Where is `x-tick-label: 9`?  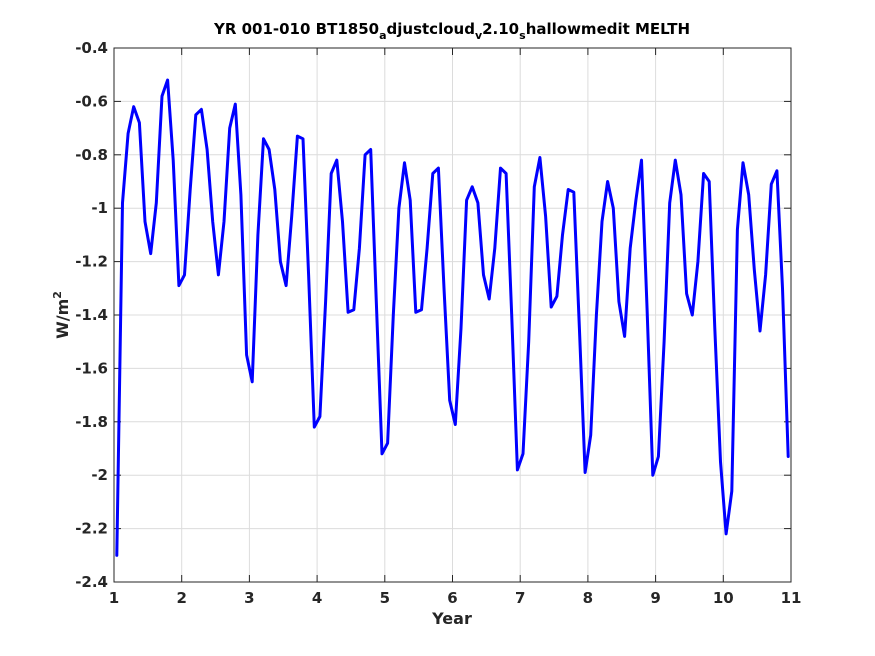
x-tick-label: 9 is located at coordinates (655, 598).